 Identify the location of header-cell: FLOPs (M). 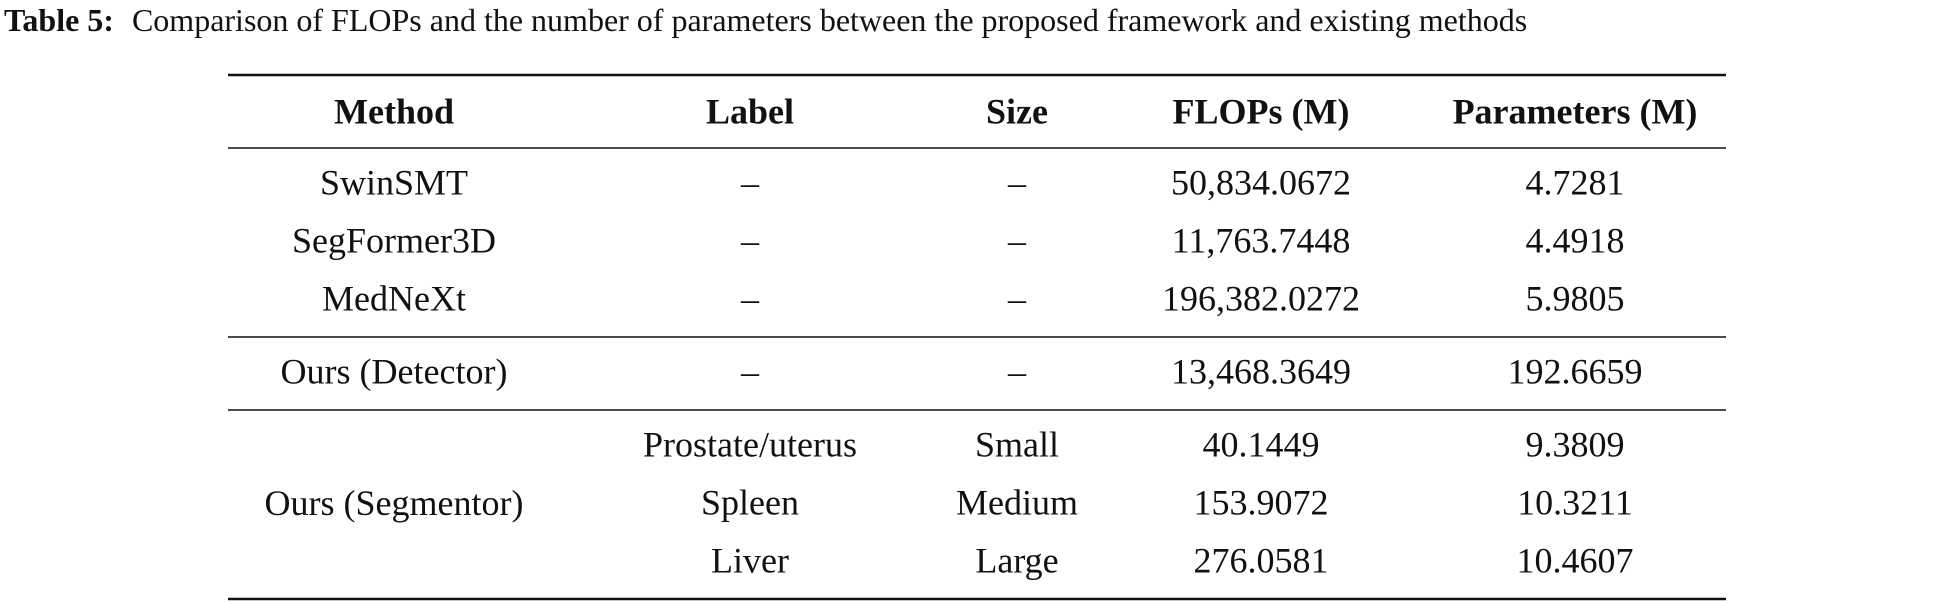
(1261, 111).